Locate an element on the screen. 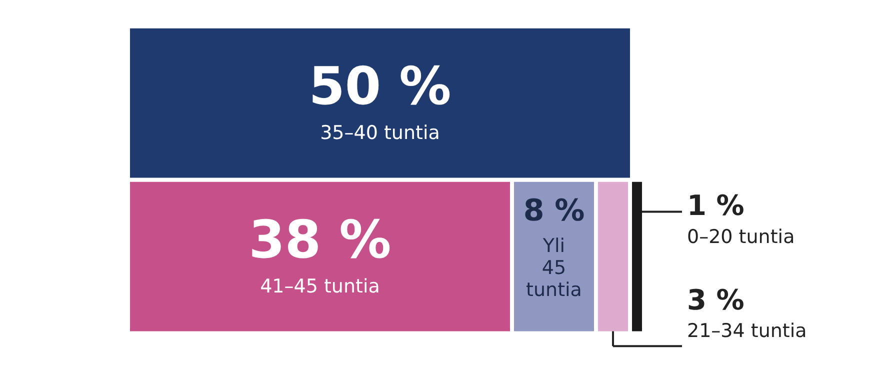 Image resolution: width=870 pixels, height=375 pixels. category-label: 41–45 tuntia is located at coordinates (320, 286).